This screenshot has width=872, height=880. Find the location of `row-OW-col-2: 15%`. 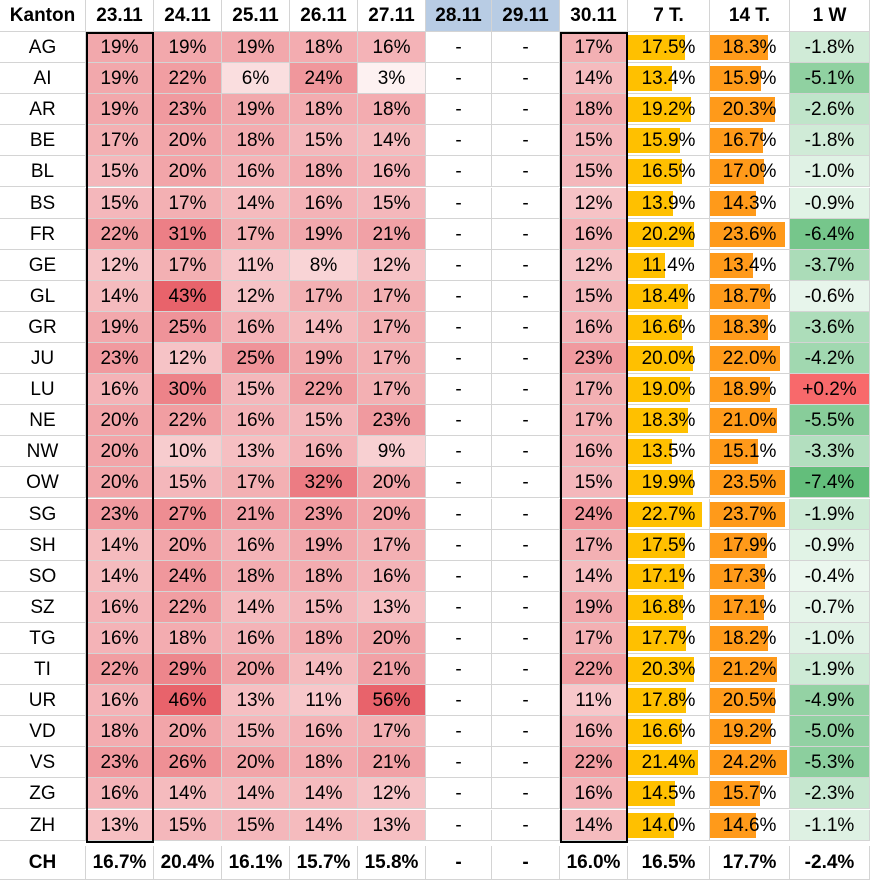

row-OW-col-2: 15% is located at coordinates (188, 483).